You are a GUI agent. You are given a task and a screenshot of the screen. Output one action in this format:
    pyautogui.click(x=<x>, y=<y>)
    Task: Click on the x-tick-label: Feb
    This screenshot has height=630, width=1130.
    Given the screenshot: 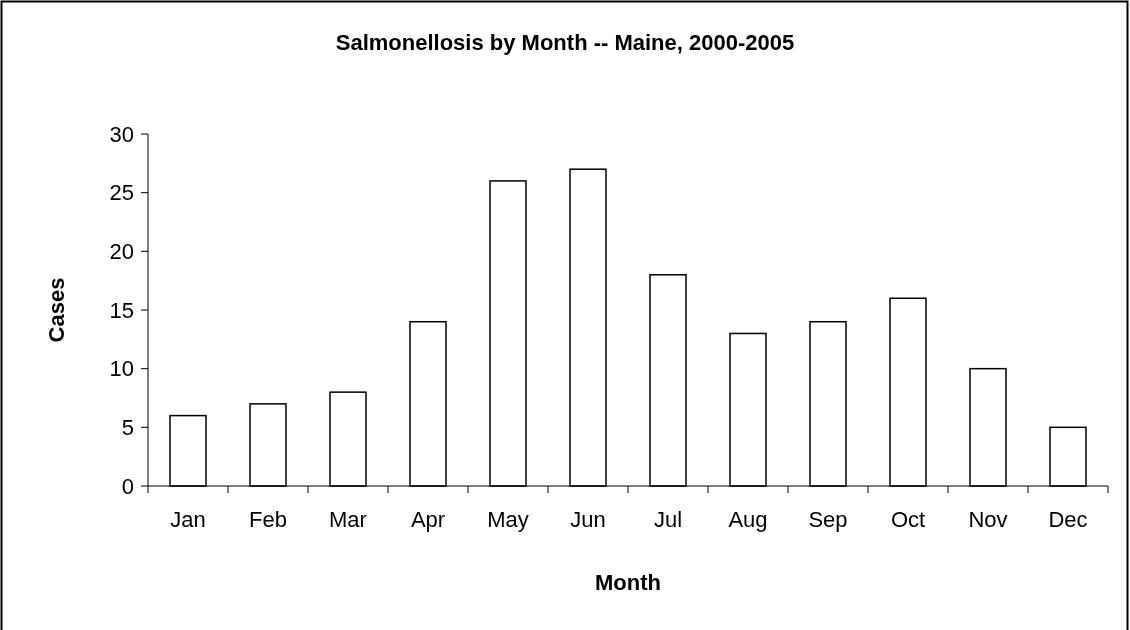 What is the action you would take?
    pyautogui.click(x=268, y=519)
    